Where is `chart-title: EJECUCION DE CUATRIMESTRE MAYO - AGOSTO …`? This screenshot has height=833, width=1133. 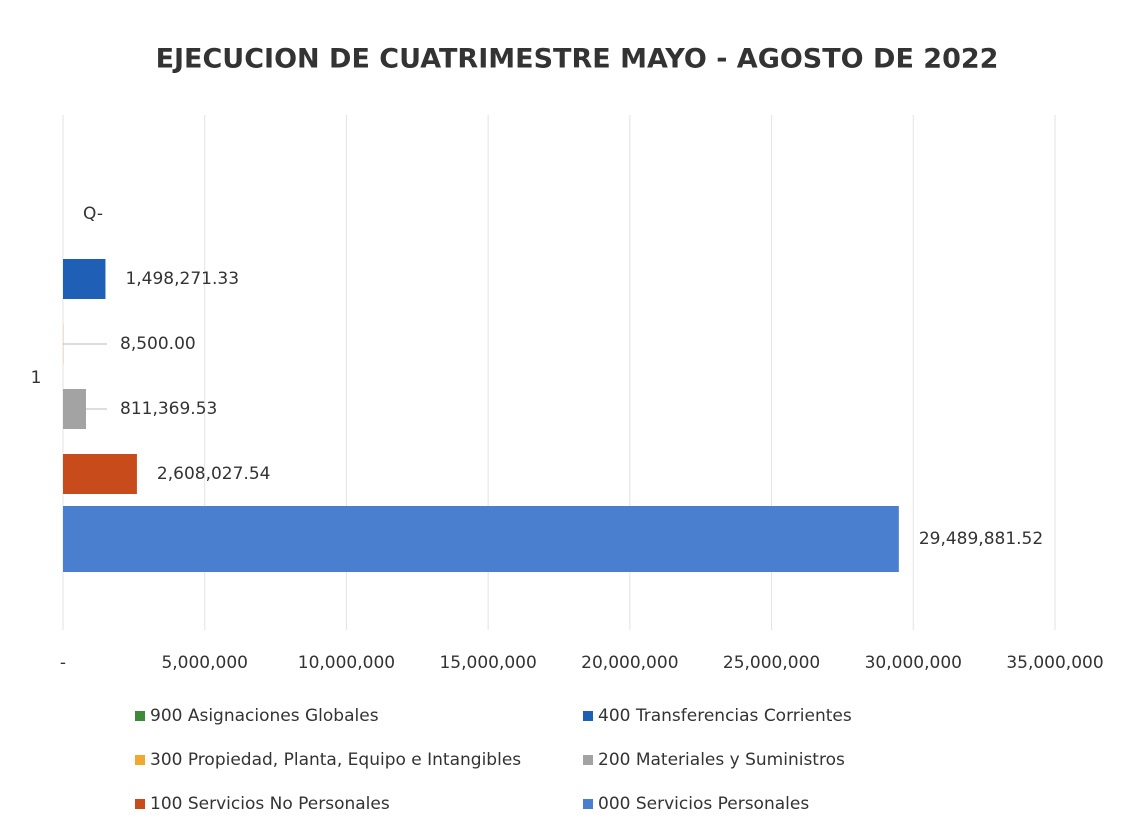 chart-title: EJECUCION DE CUATRIMESTRE MAYO - AGOSTO … is located at coordinates (577, 59).